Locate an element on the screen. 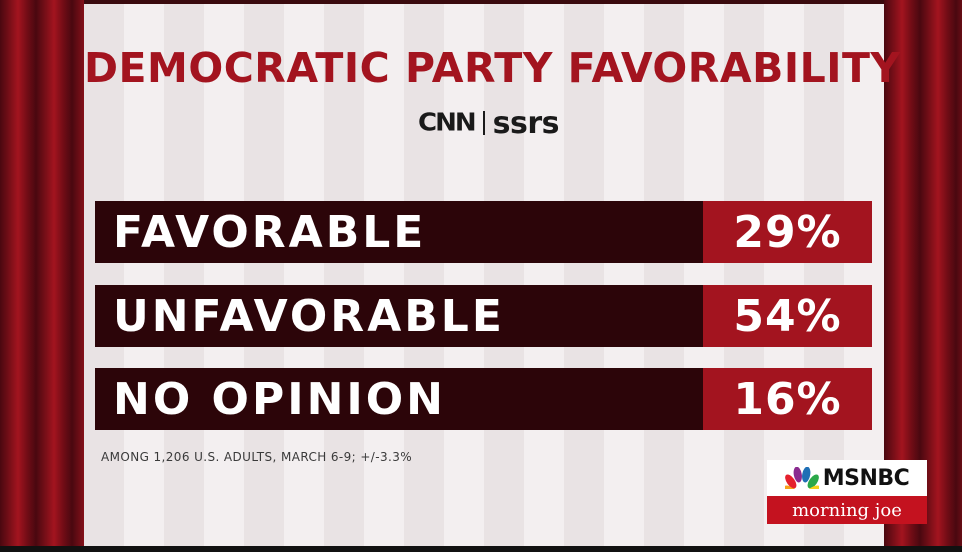  msnbc-logo: MSNBC is located at coordinates (847, 478).